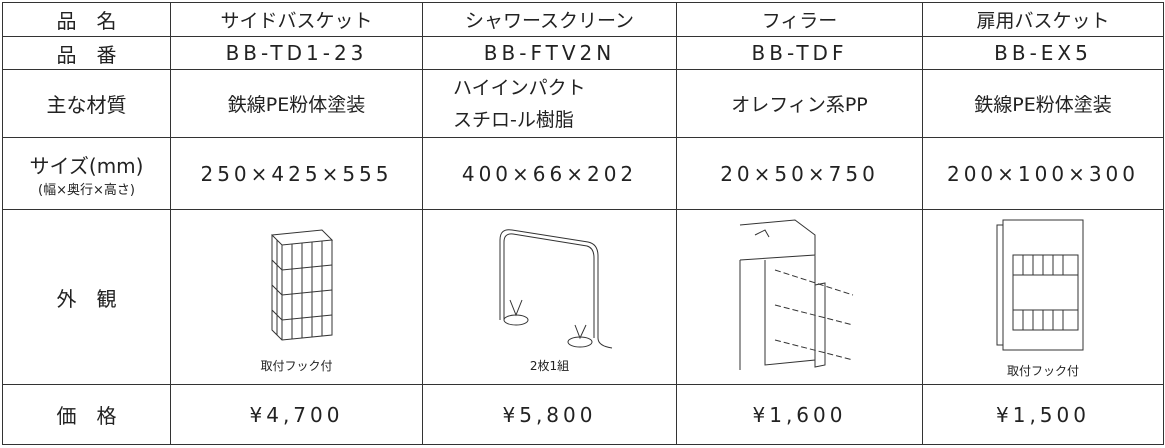 This screenshot has width=1165, height=448. Describe the element at coordinates (1043, 19) in the screenshot. I see `cell: 扉用バスケット` at that location.